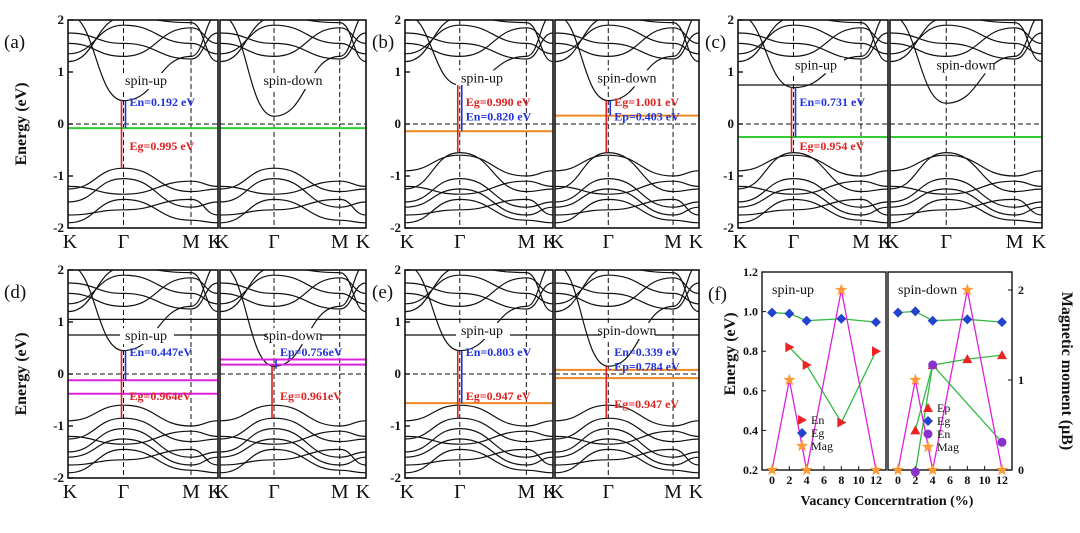 This screenshot has height=533, width=1080. Describe the element at coordinates (143, 124) in the screenshot. I see `band-panel-1-spin-up` at that location.